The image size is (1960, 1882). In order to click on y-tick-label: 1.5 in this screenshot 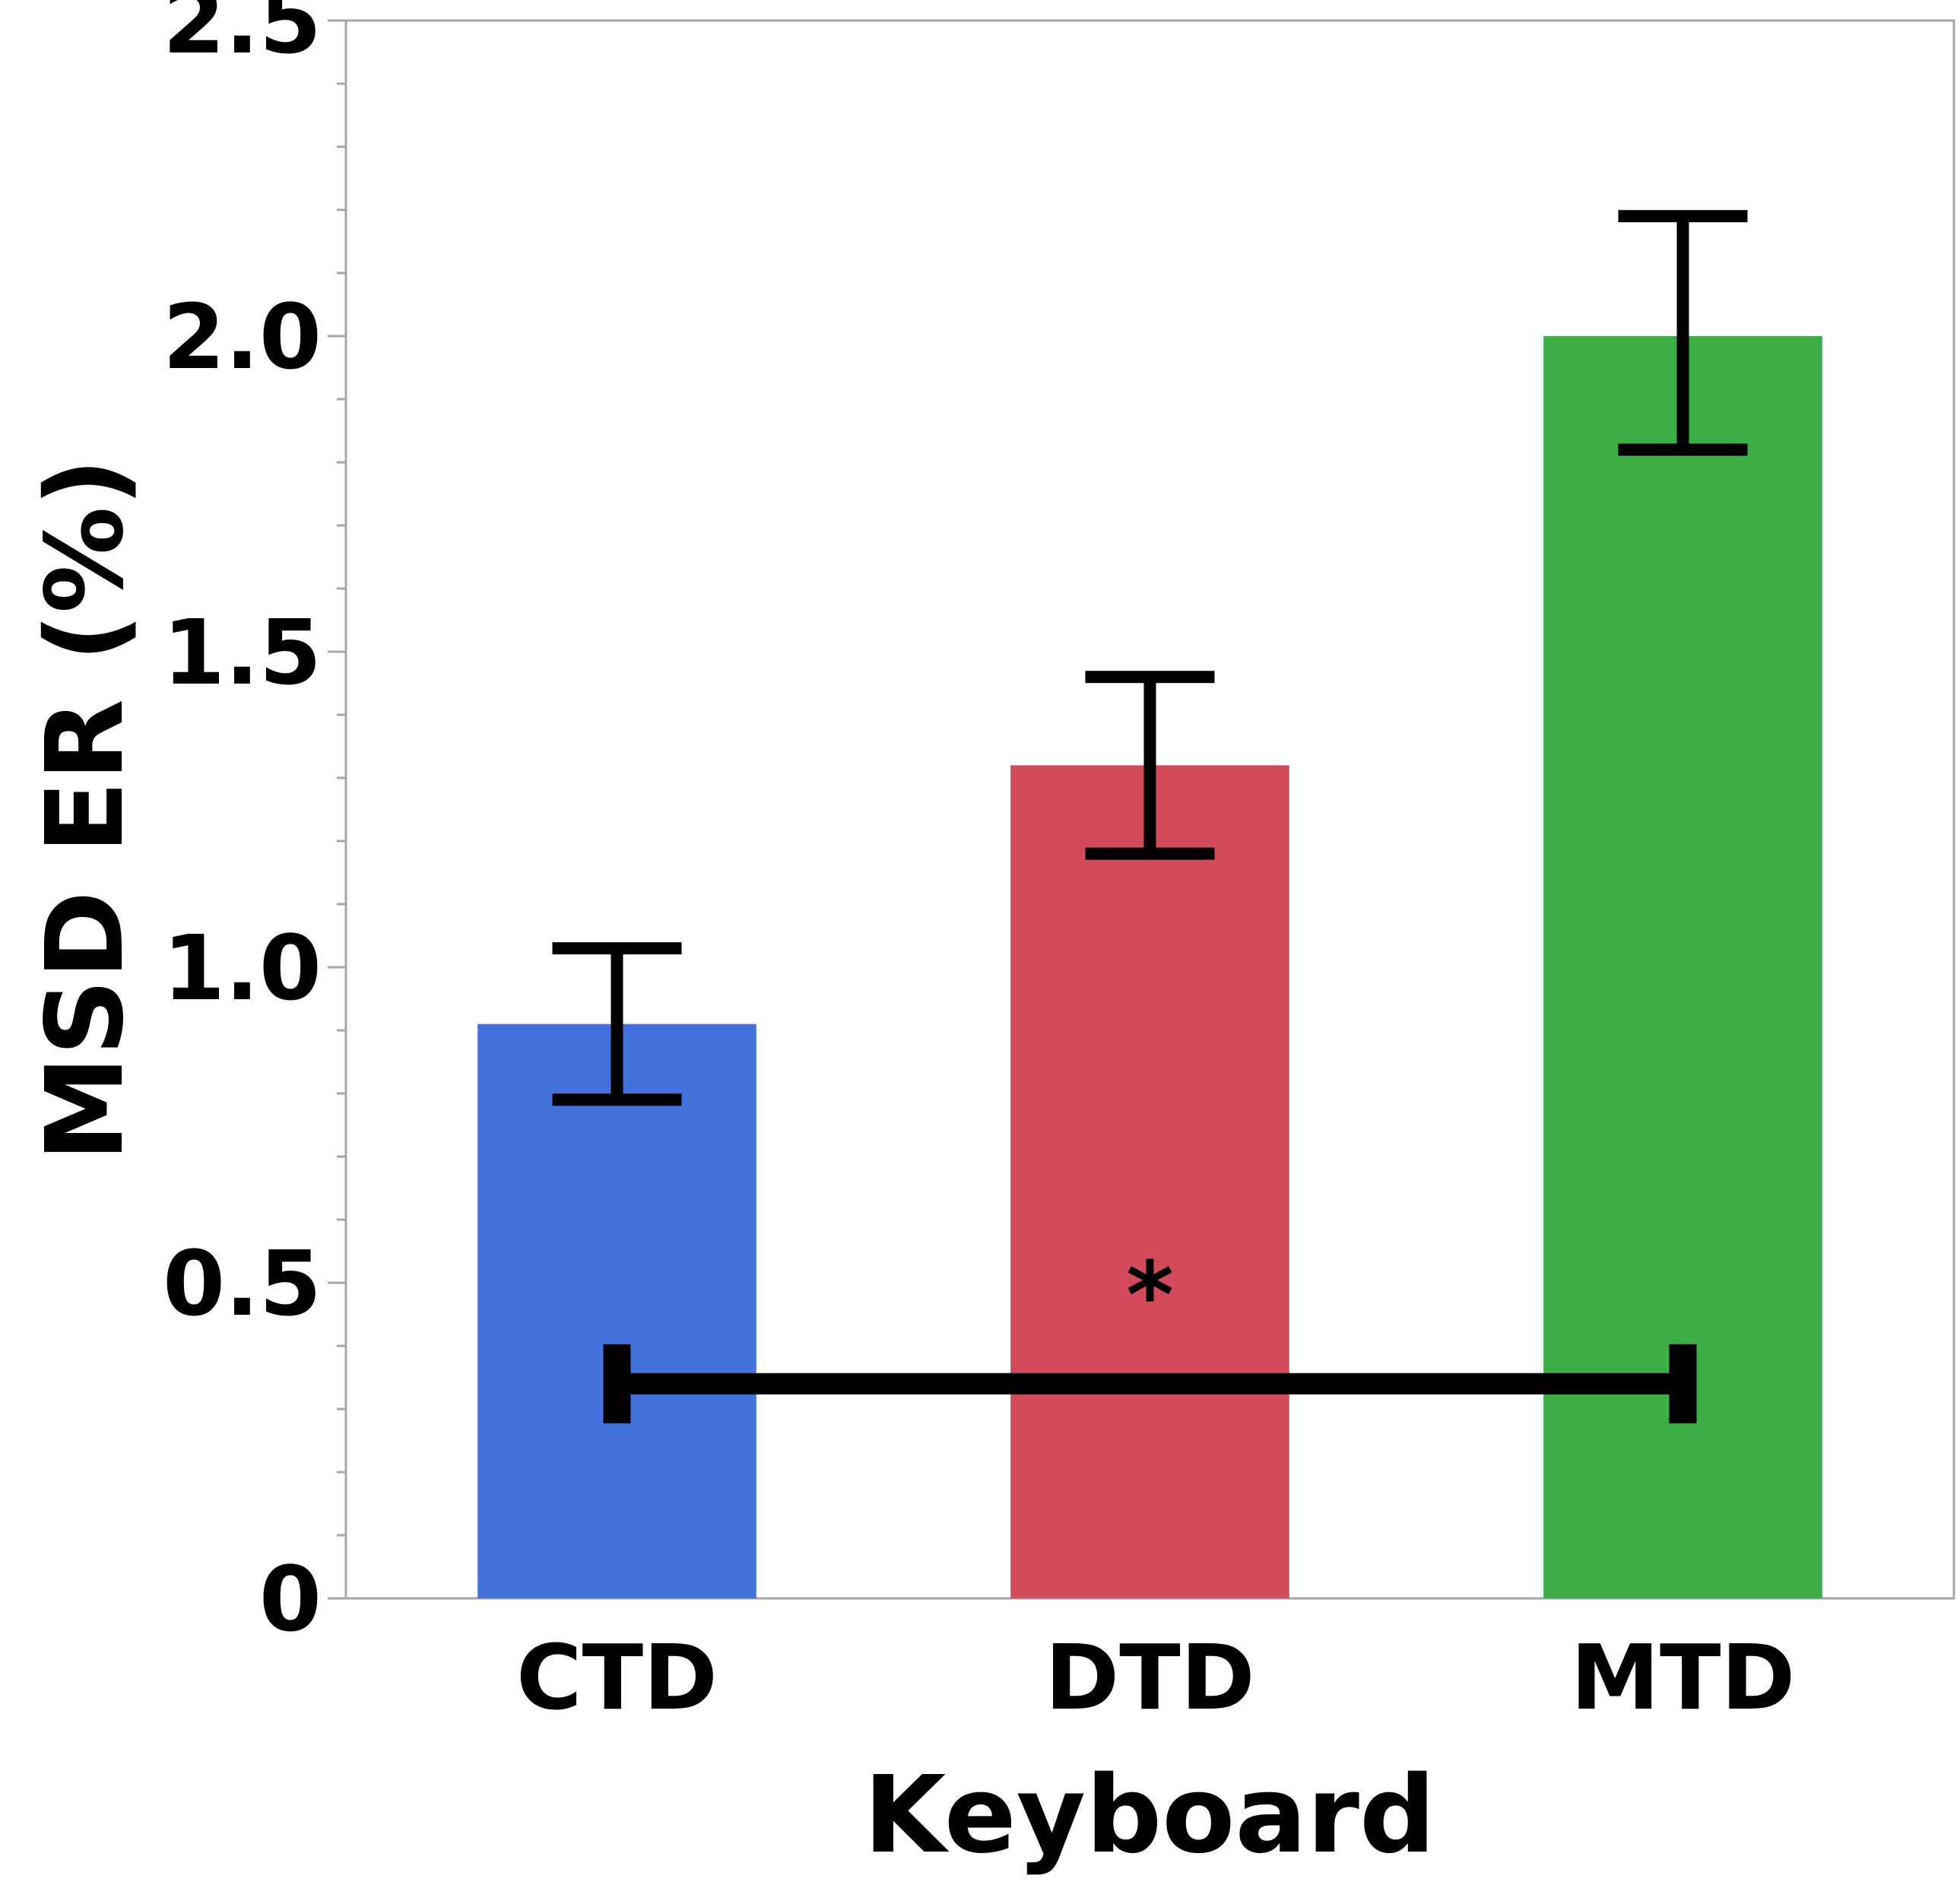, I will do `click(242, 652)`.